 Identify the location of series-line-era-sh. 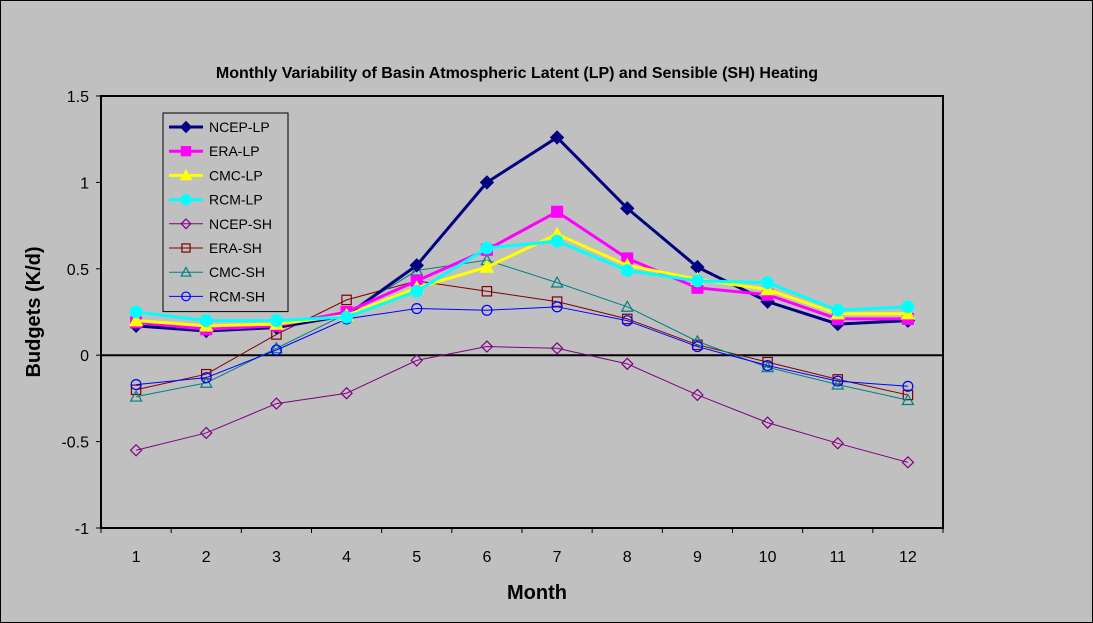
(522, 338).